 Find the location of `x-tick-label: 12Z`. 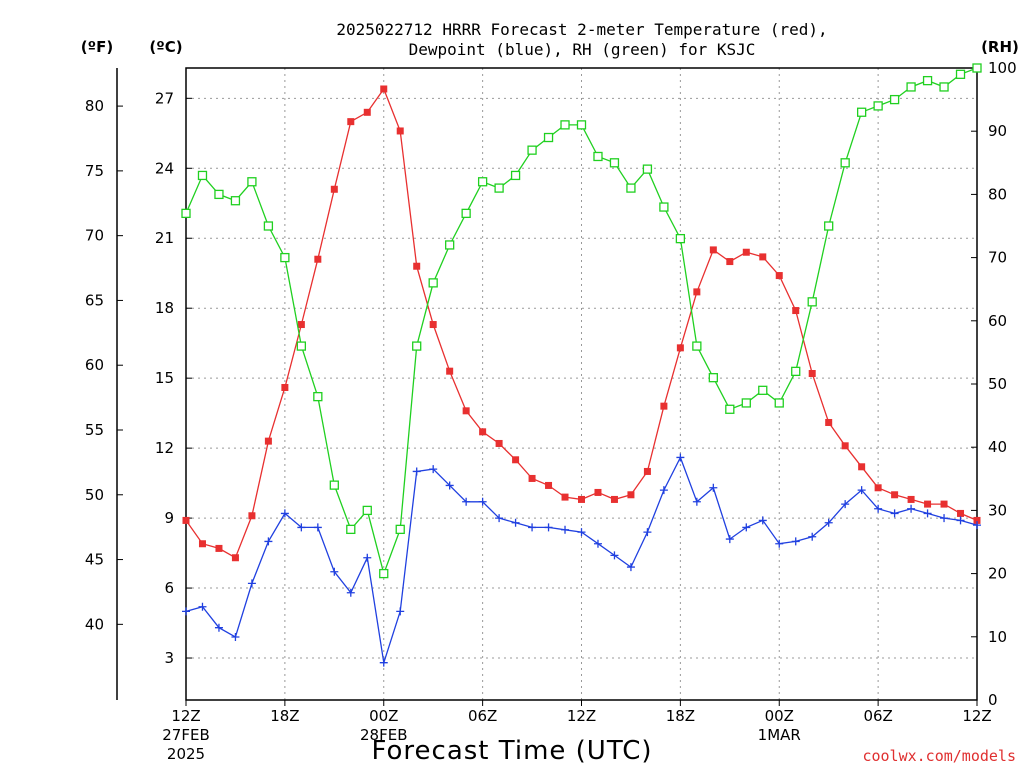

x-tick-label: 12Z is located at coordinates (976, 716).